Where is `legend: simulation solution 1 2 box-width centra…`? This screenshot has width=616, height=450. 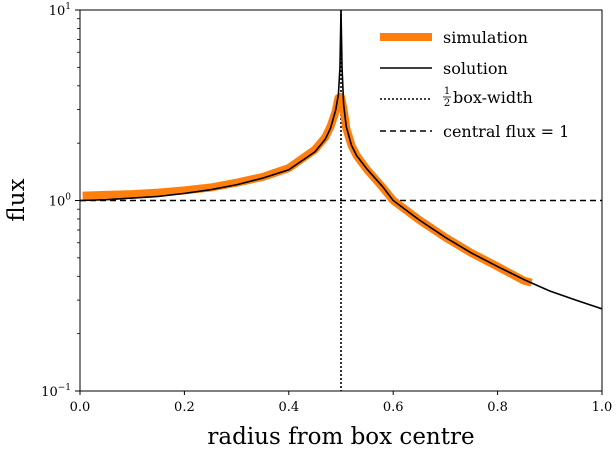
legend: simulation solution 1 2 box-width centra… is located at coordinates (474, 84).